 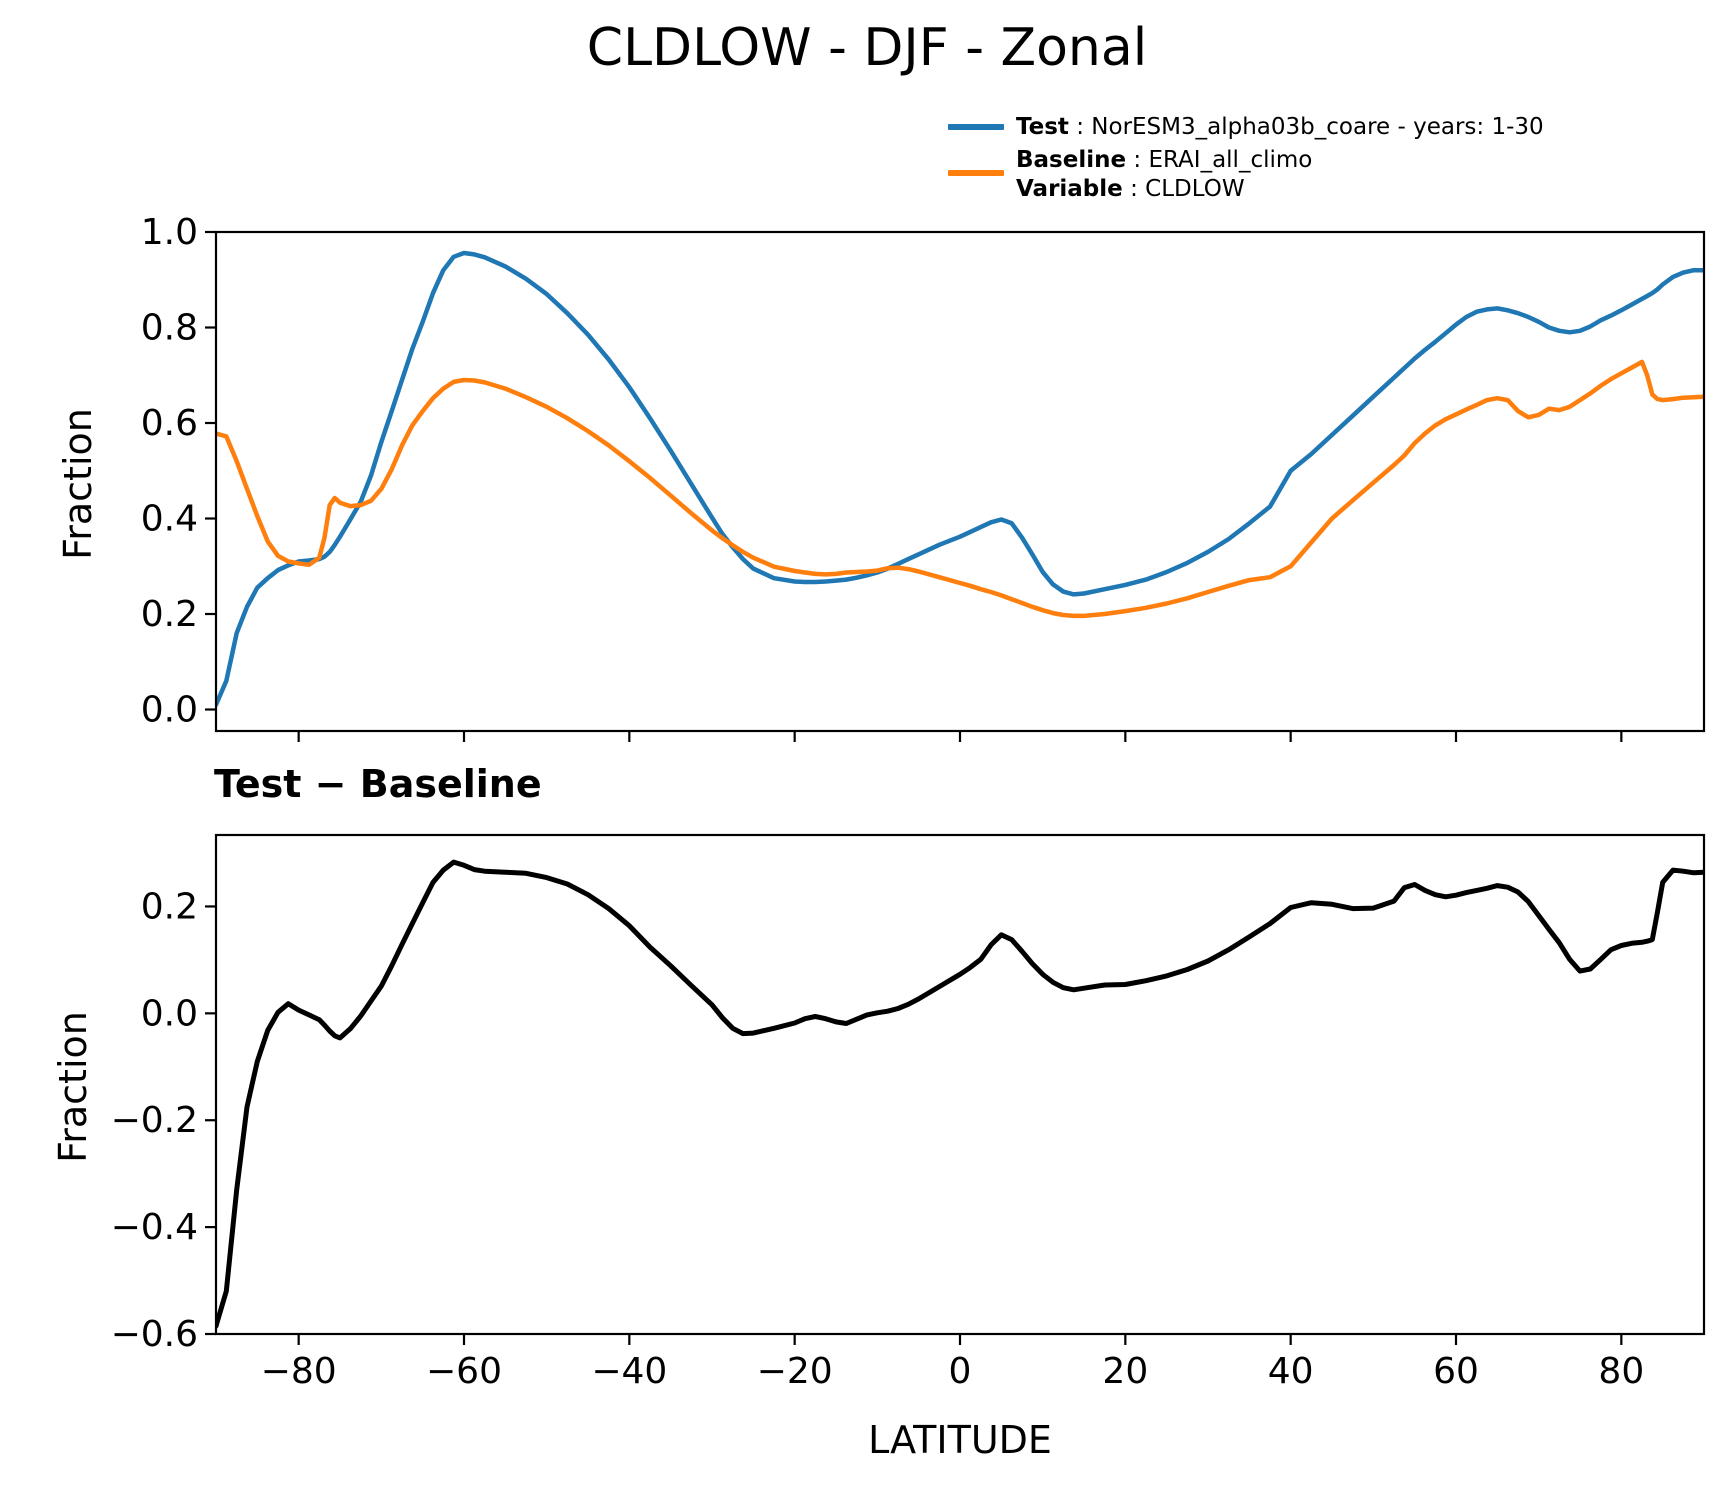 I want to click on baseline-curve, so click(x=960, y=489).